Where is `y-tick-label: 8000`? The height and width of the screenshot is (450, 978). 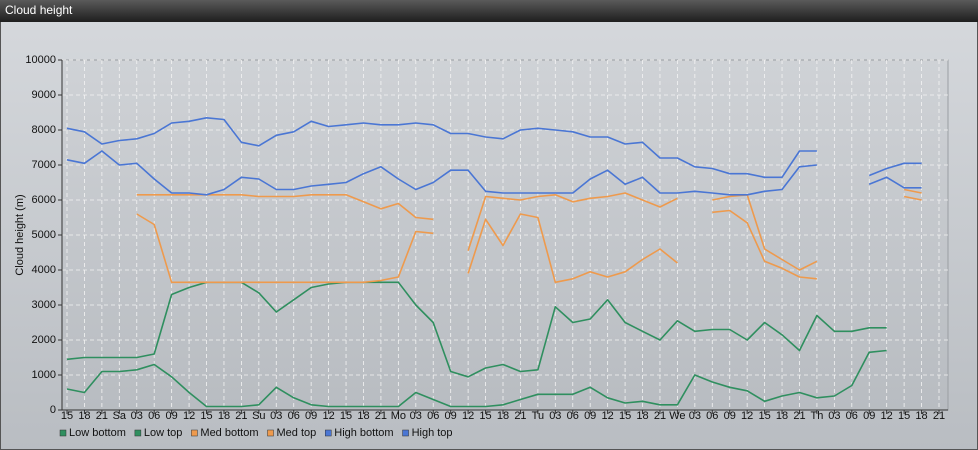
y-tick-label: 8000 is located at coordinates (44, 130).